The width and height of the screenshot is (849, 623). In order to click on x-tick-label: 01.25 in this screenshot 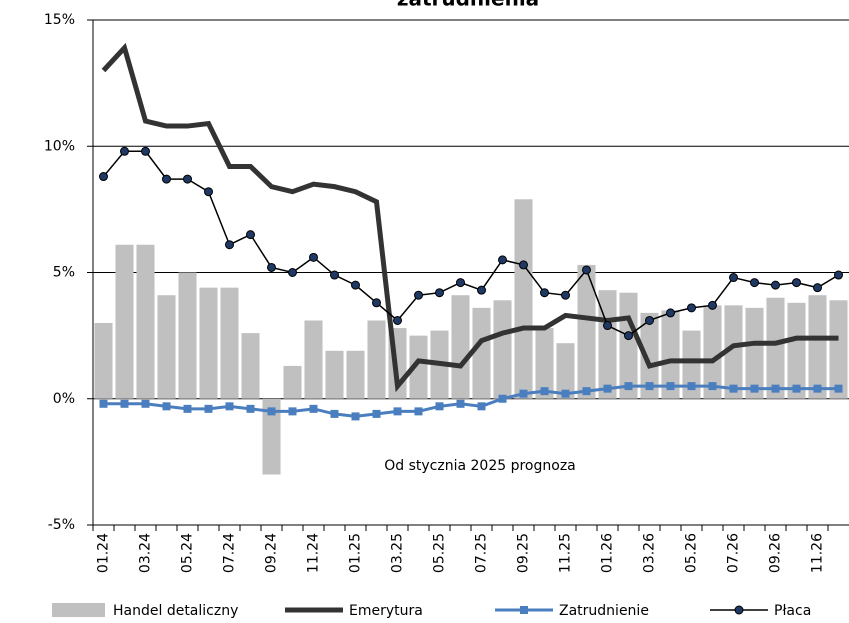, I will do `click(356, 553)`.